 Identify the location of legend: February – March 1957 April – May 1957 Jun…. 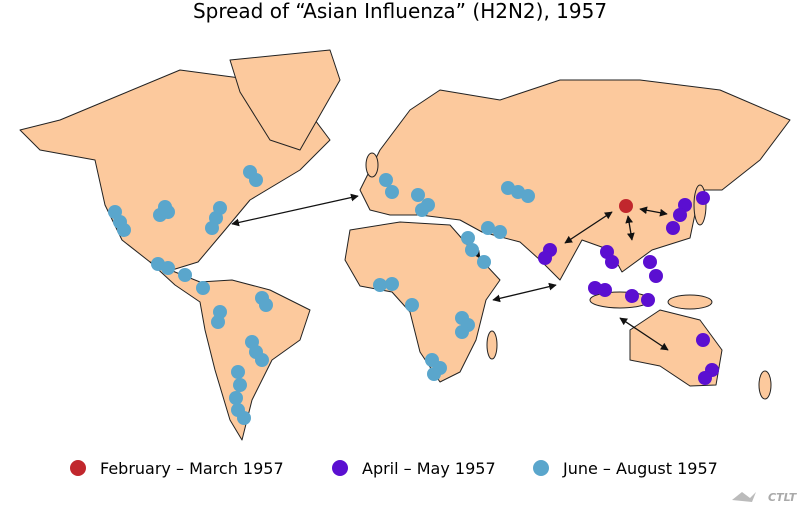
(394, 468).